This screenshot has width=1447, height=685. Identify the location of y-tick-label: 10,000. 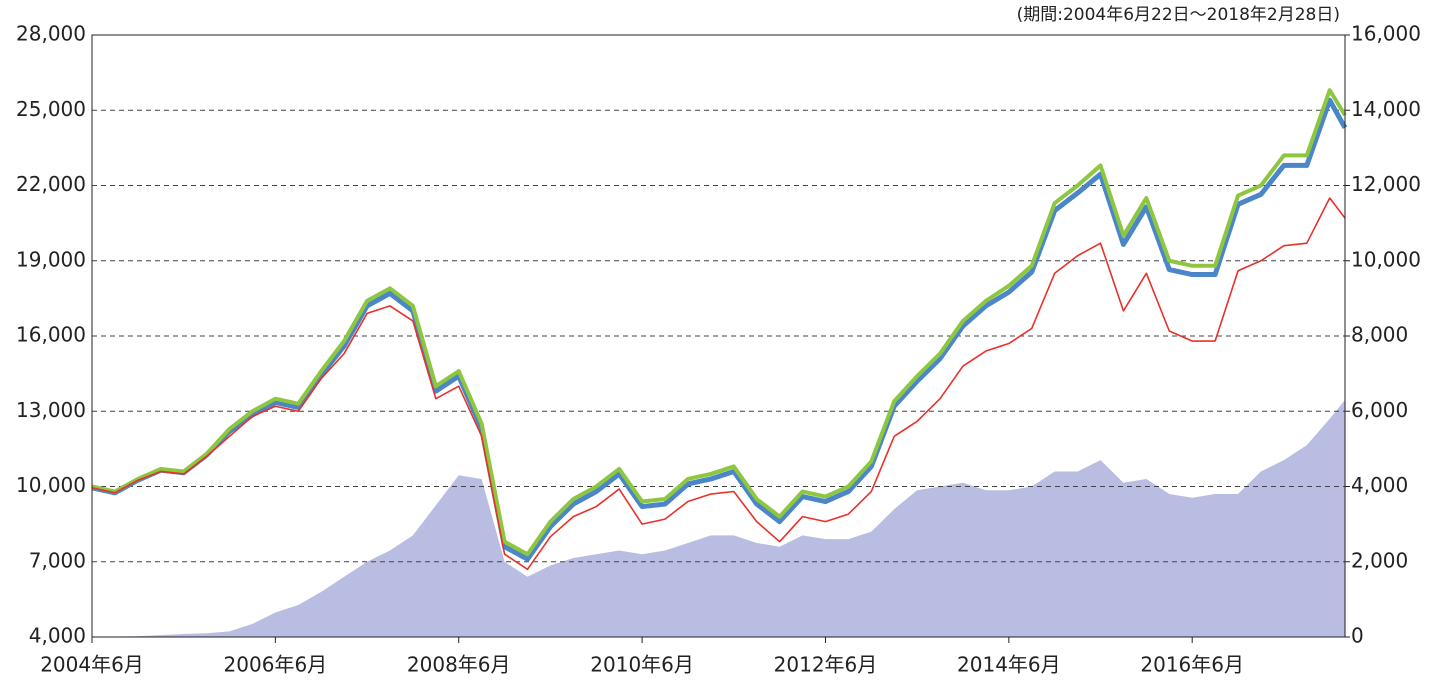
(51, 485).